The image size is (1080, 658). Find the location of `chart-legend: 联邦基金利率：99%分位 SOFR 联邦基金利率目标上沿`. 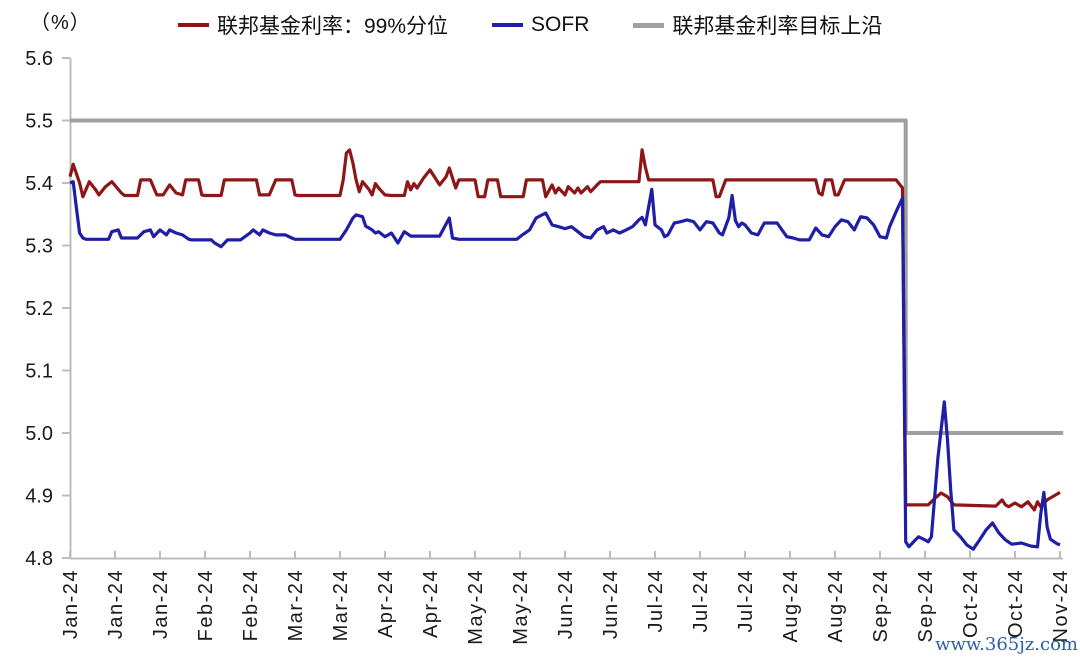

chart-legend: 联邦基金利率：99%分位 SOFR 联邦基金利率目标上沿 is located at coordinates (530, 25).